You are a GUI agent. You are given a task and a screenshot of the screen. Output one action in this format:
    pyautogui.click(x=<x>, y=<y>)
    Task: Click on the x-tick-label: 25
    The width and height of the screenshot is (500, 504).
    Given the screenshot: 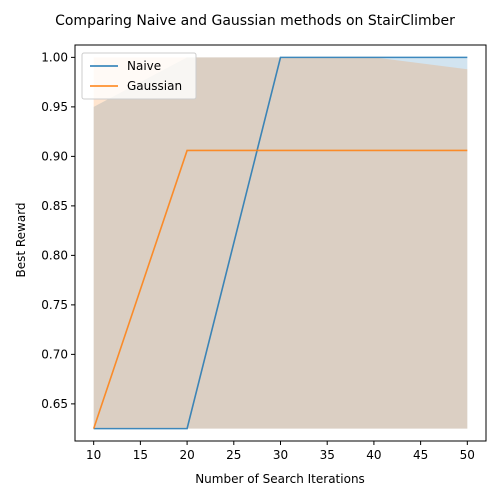 What is the action you would take?
    pyautogui.click(x=233, y=455)
    